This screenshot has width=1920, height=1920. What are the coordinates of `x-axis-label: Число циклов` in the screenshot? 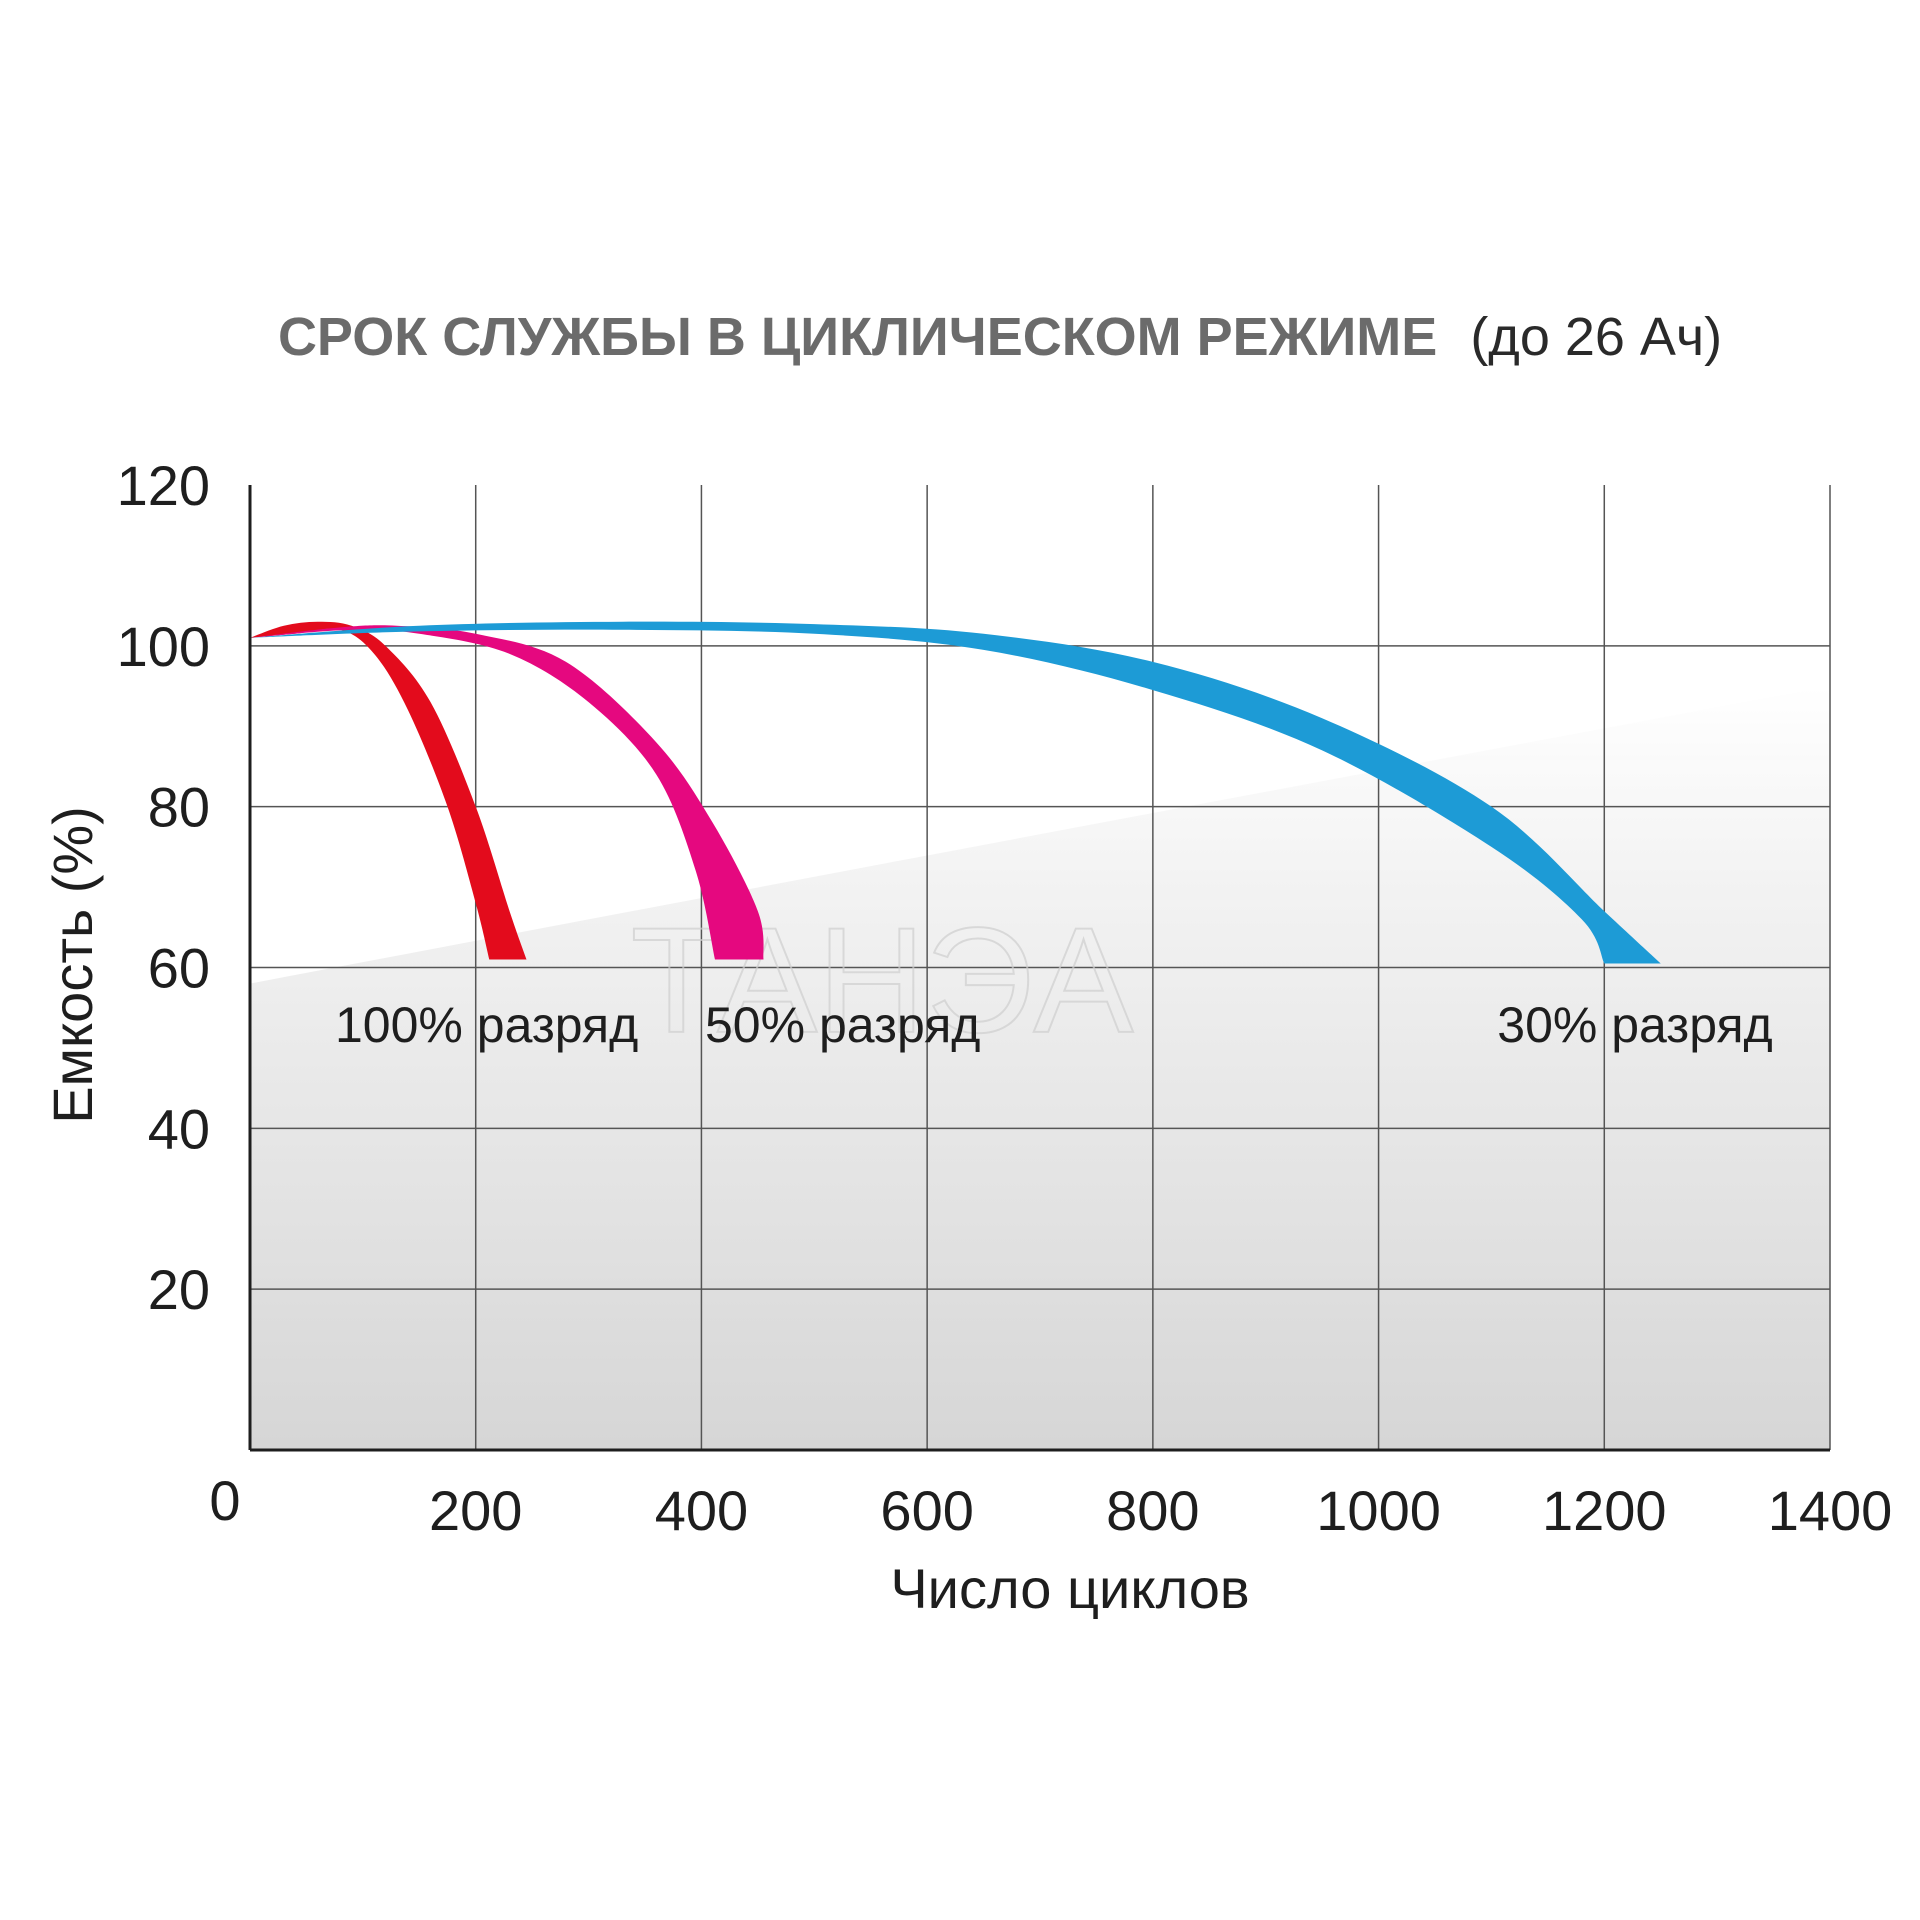 It's located at (1069, 1588).